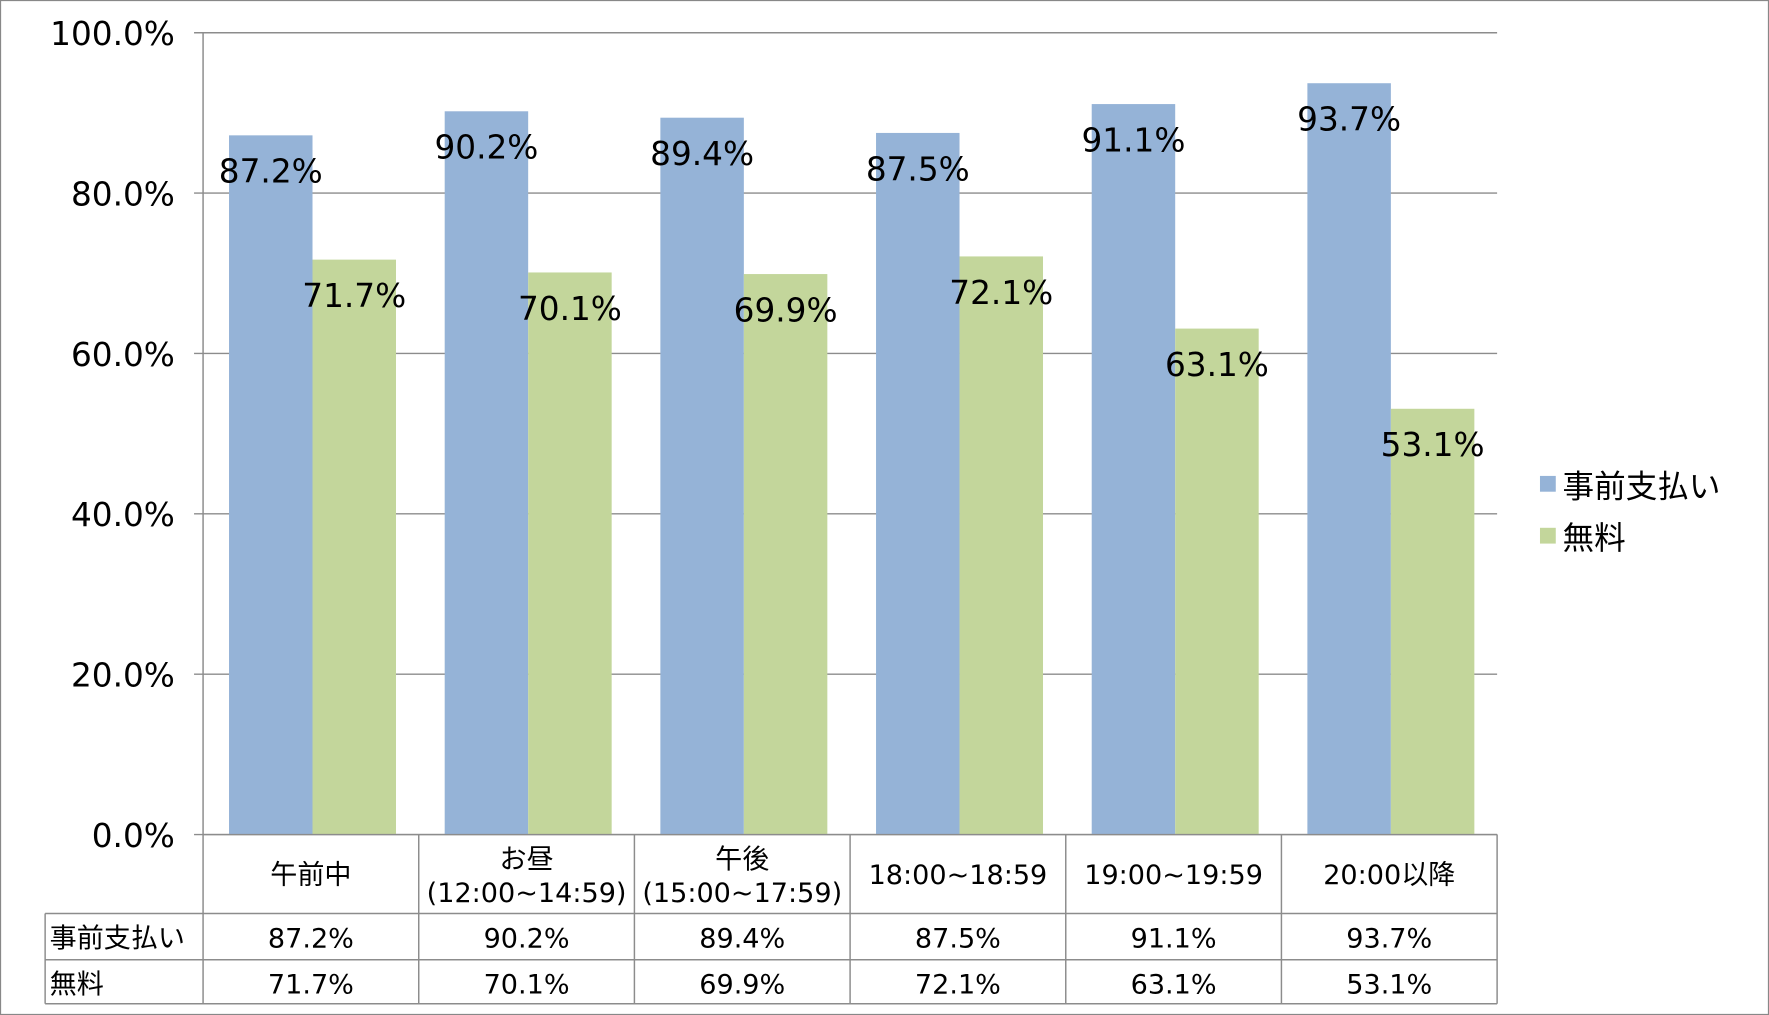 The width and height of the screenshot is (1769, 1015). I want to click on y-tick-label: 100.0%, so click(112, 34).